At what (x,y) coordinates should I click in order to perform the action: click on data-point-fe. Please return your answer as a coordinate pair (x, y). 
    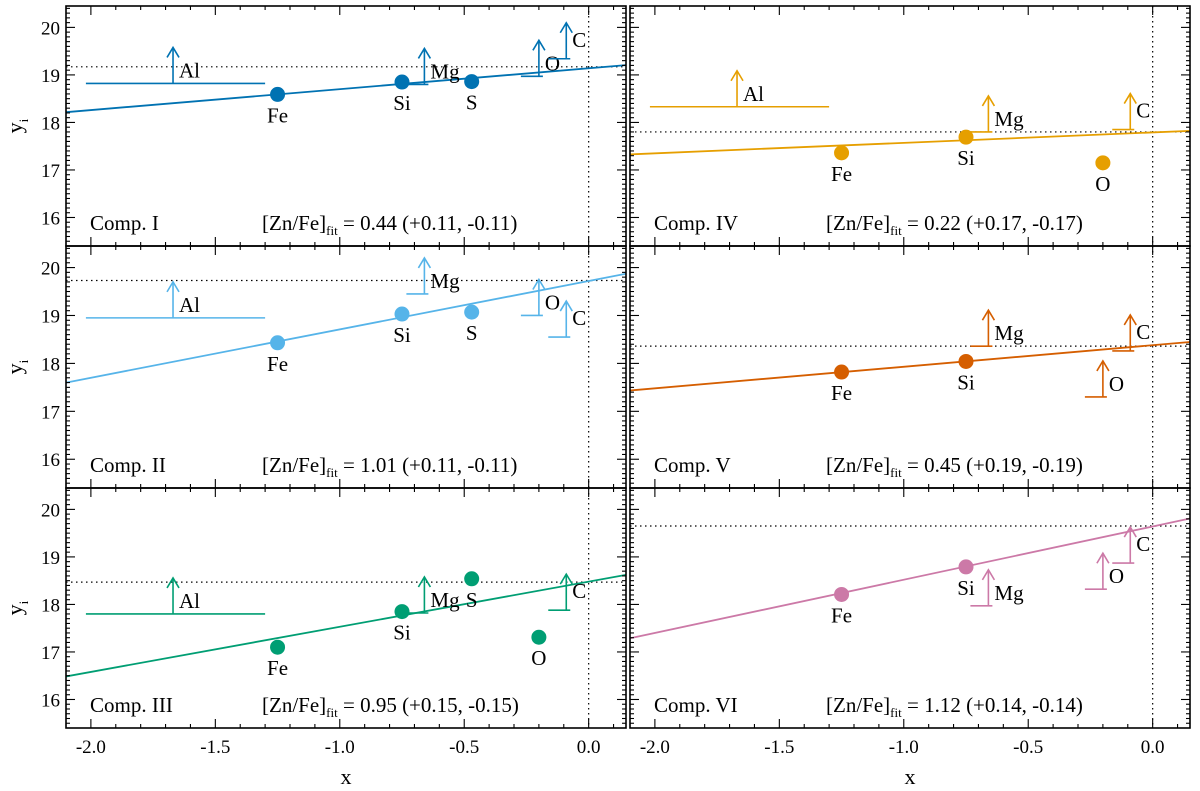
    Looking at the image, I should click on (278, 94).